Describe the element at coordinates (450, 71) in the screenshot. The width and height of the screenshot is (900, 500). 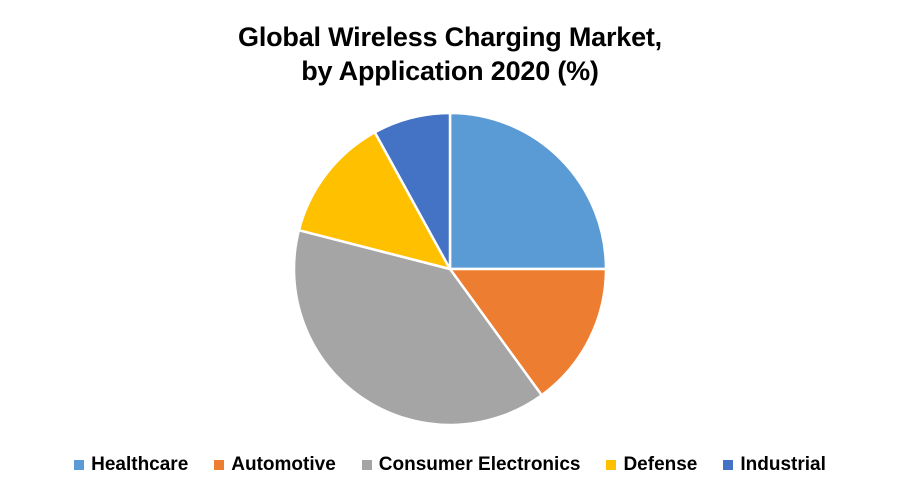
I see `chart-title-line-2: by Application 2020 (%)` at that location.